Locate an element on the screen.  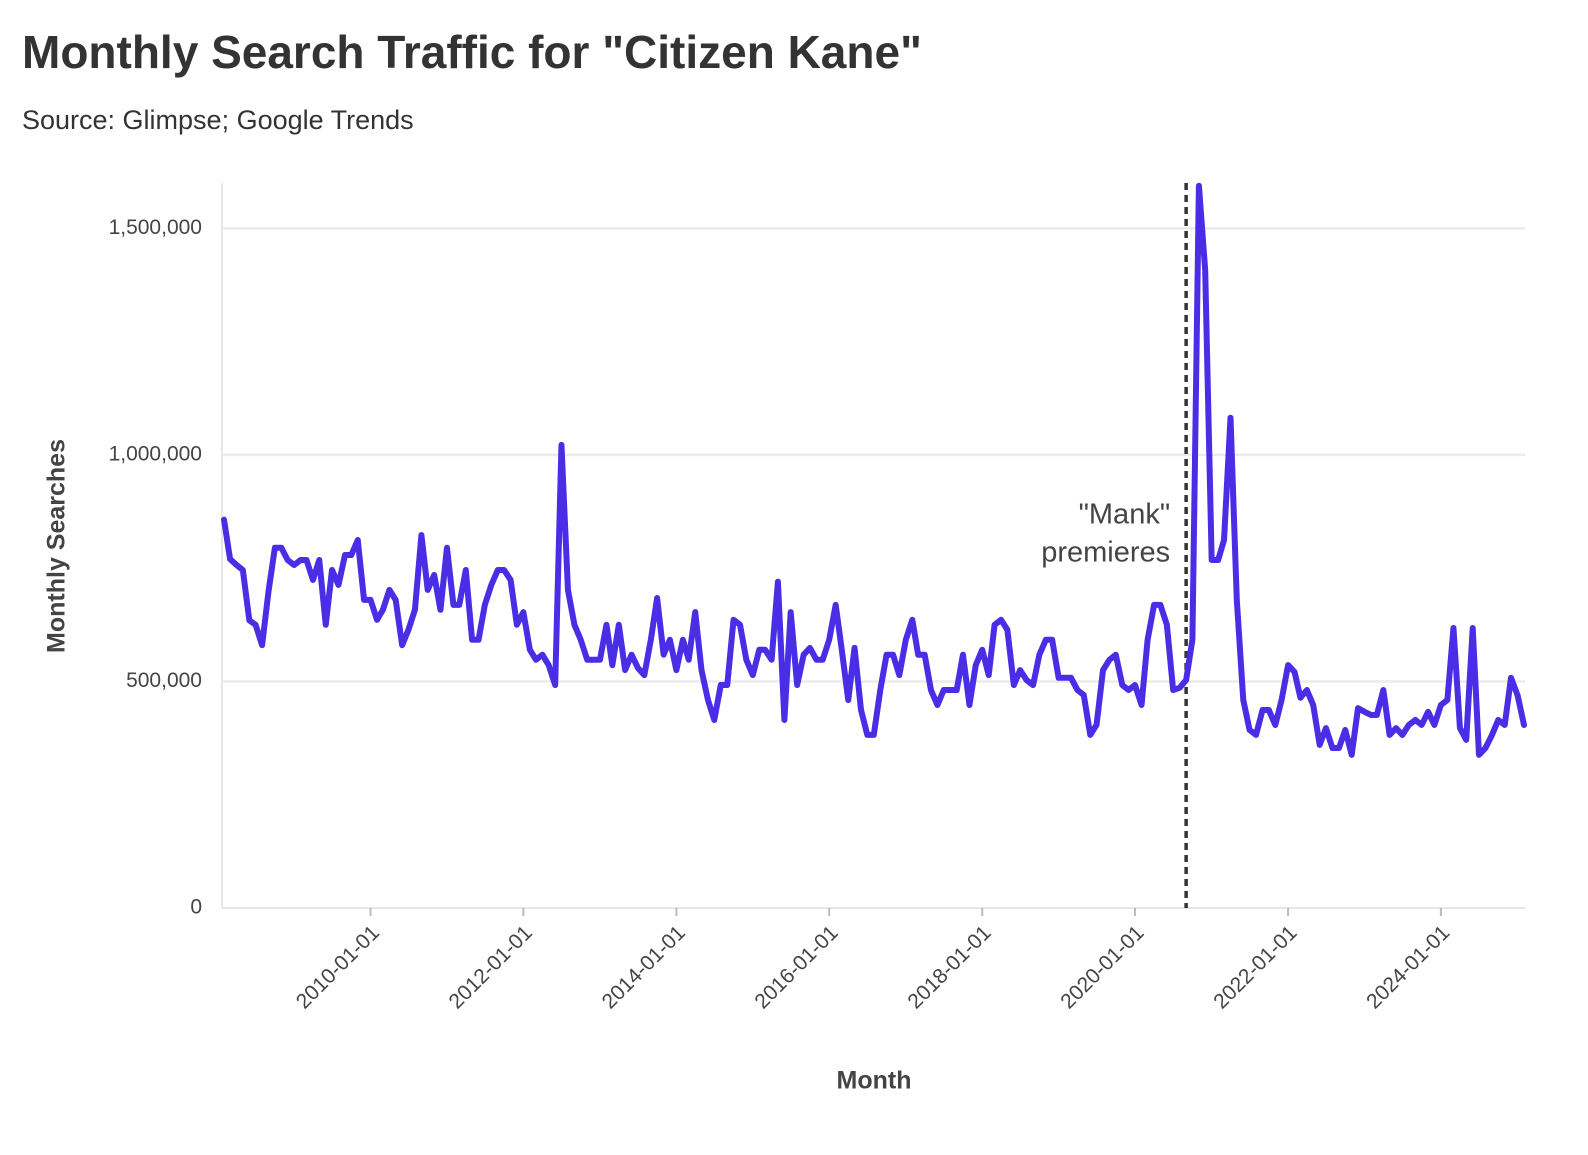
x-tick-label: 2016-01-01 is located at coordinates (796, 967).